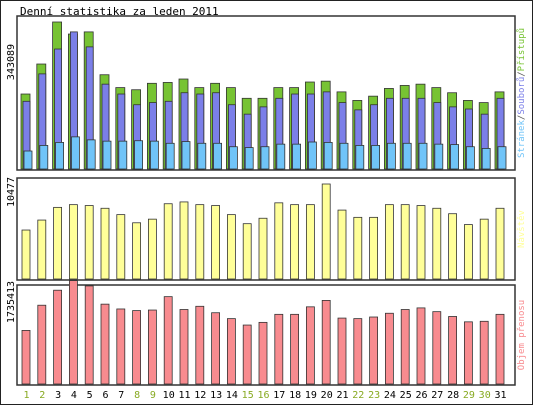 The image size is (533, 405). I want to click on tick-label-day-10: 10, so click(169, 395).